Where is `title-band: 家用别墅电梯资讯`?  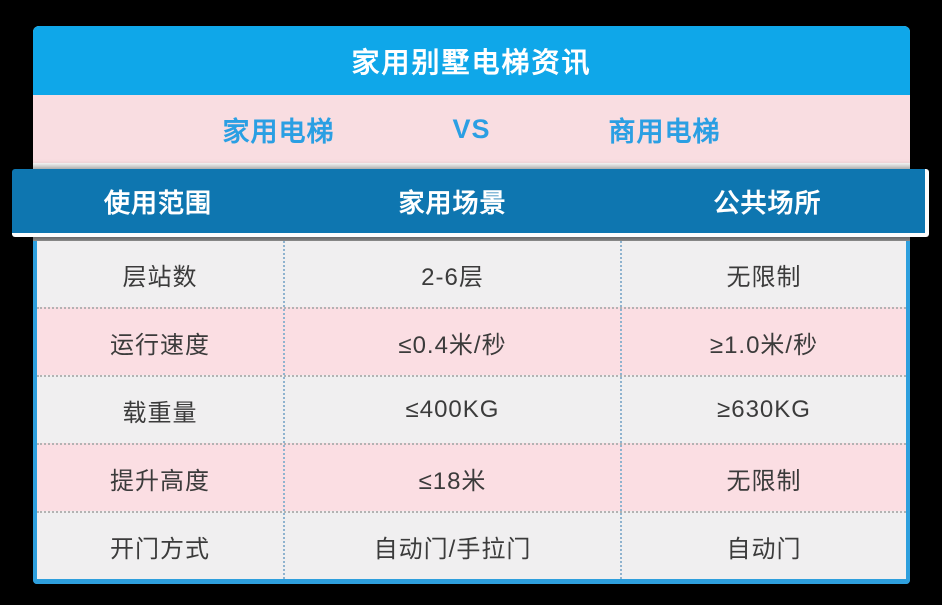 title-band: 家用别墅电梯资讯 is located at coordinates (471, 60).